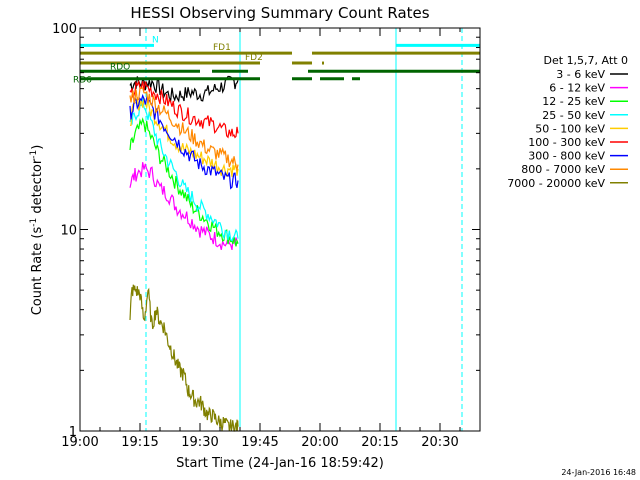 The height and width of the screenshot is (480, 640). I want to click on legend-label-25-50-kev: 25 - 50 keV, so click(573, 115).